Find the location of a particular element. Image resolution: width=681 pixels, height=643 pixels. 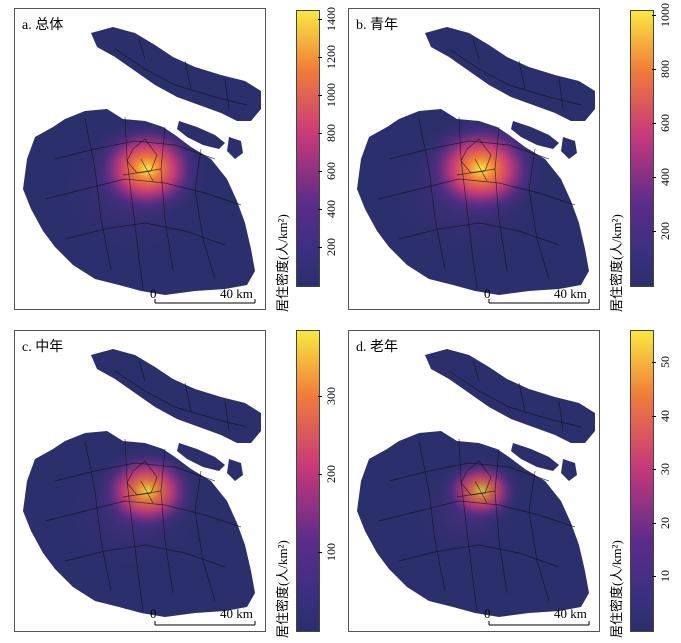

panel-label: c. 中年 is located at coordinates (43, 347).